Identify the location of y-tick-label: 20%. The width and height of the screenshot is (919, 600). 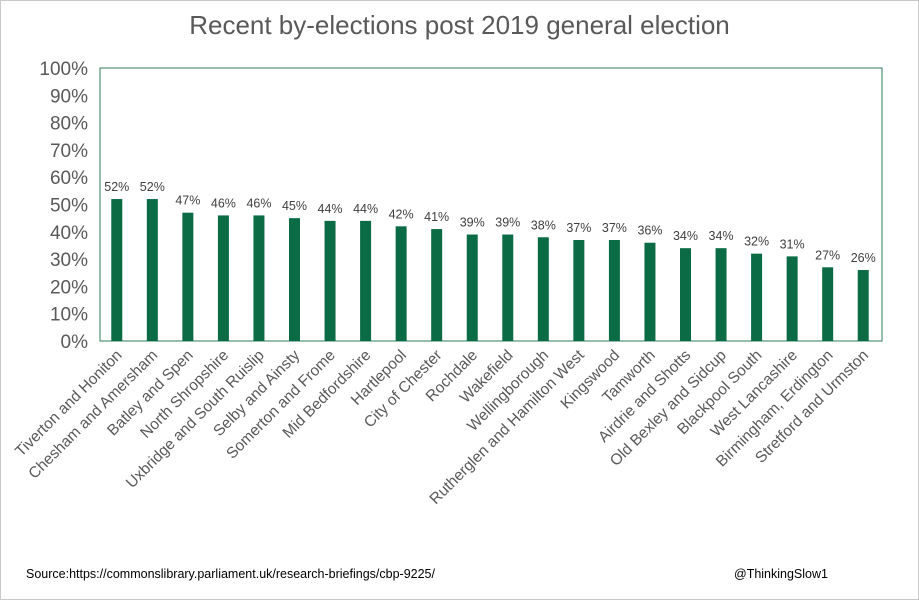
(69, 287).